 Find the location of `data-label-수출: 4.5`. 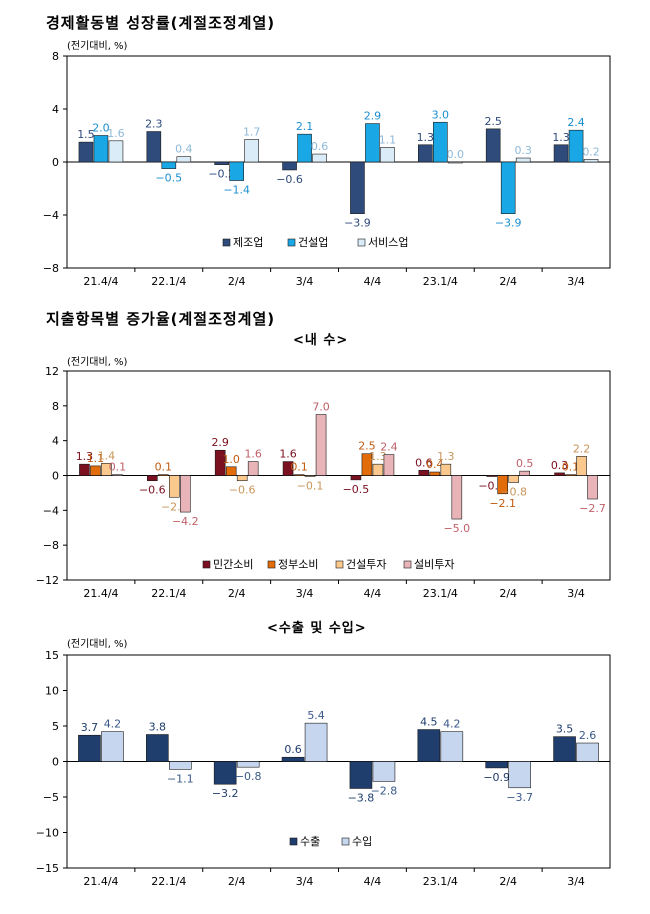

data-label-수출: 4.5 is located at coordinates (429, 722).